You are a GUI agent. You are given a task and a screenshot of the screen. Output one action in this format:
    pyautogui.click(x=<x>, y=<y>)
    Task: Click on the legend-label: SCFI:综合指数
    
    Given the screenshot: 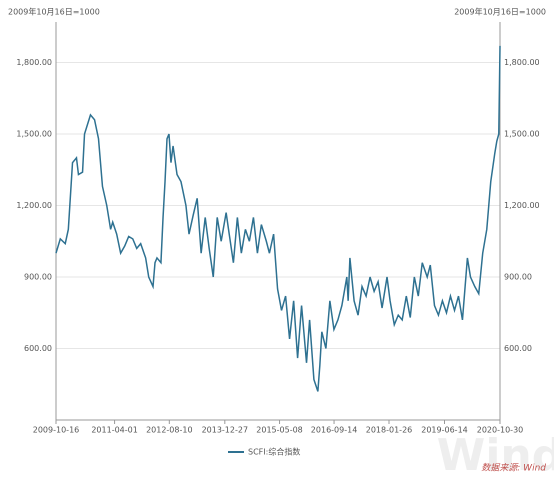 What is the action you would take?
    pyautogui.click(x=274, y=452)
    